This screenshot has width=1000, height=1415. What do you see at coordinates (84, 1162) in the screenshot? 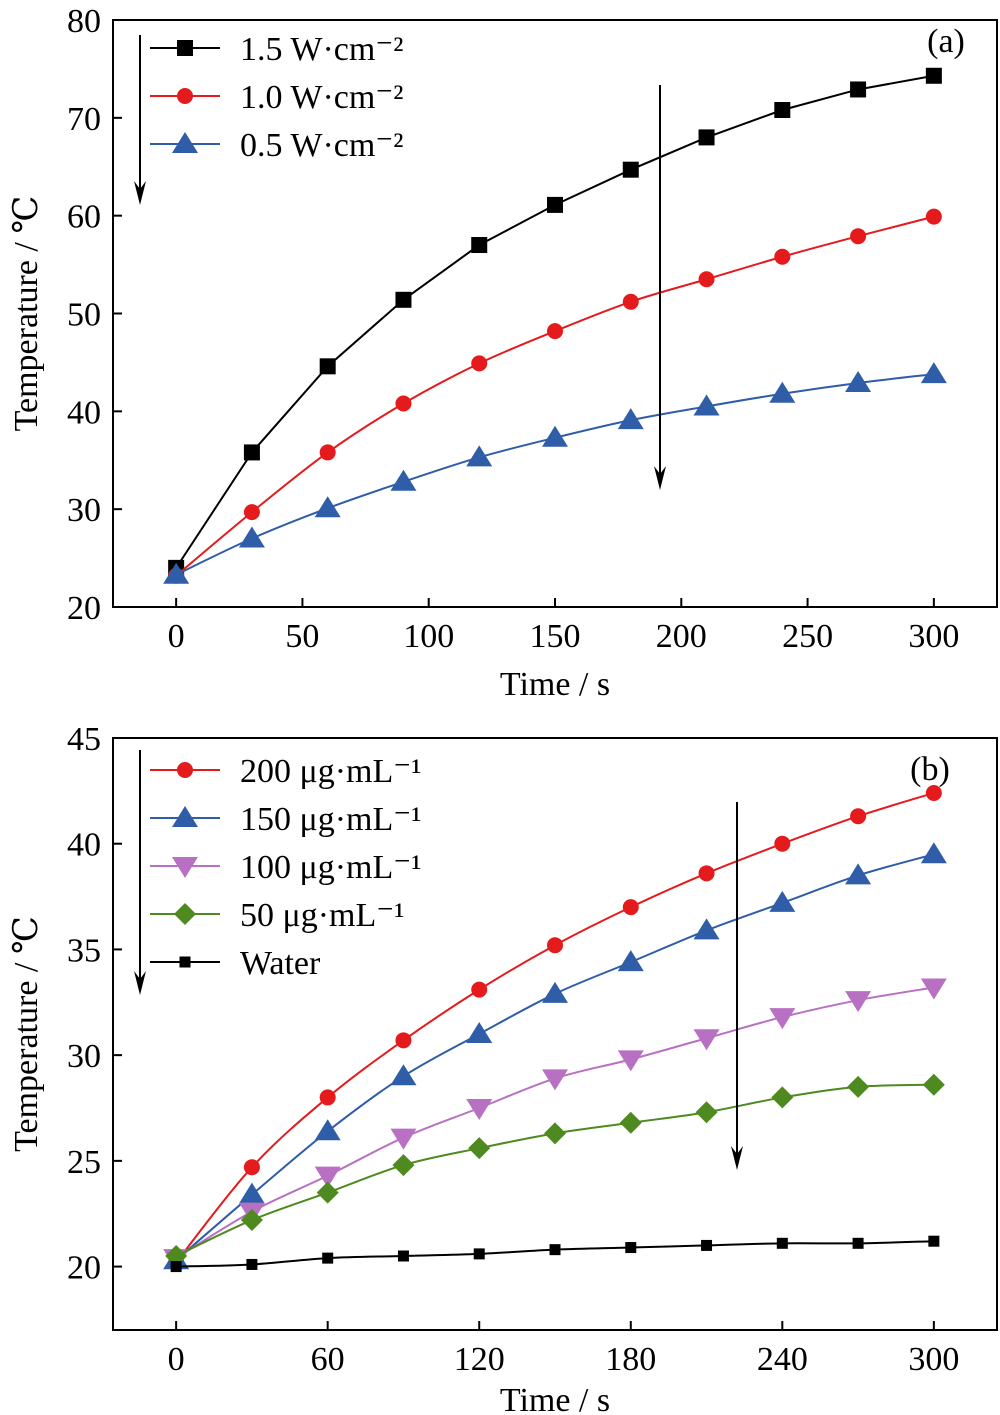
I see `y-tick-label: 25` at bounding box center [84, 1162].